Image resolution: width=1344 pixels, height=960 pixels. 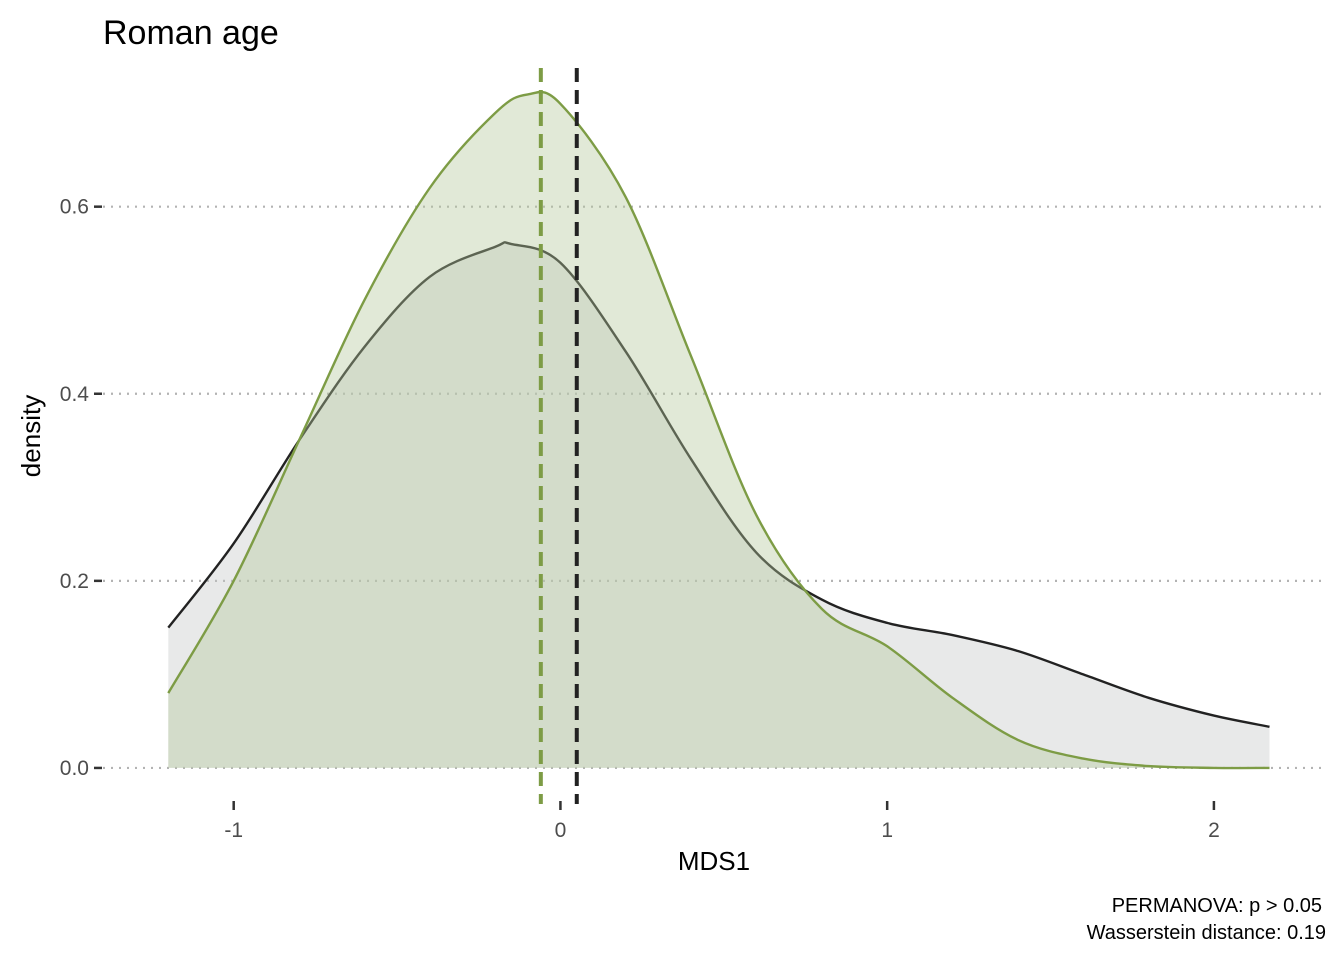 What do you see at coordinates (75, 394) in the screenshot?
I see `y-tick-label-2: 0.4` at bounding box center [75, 394].